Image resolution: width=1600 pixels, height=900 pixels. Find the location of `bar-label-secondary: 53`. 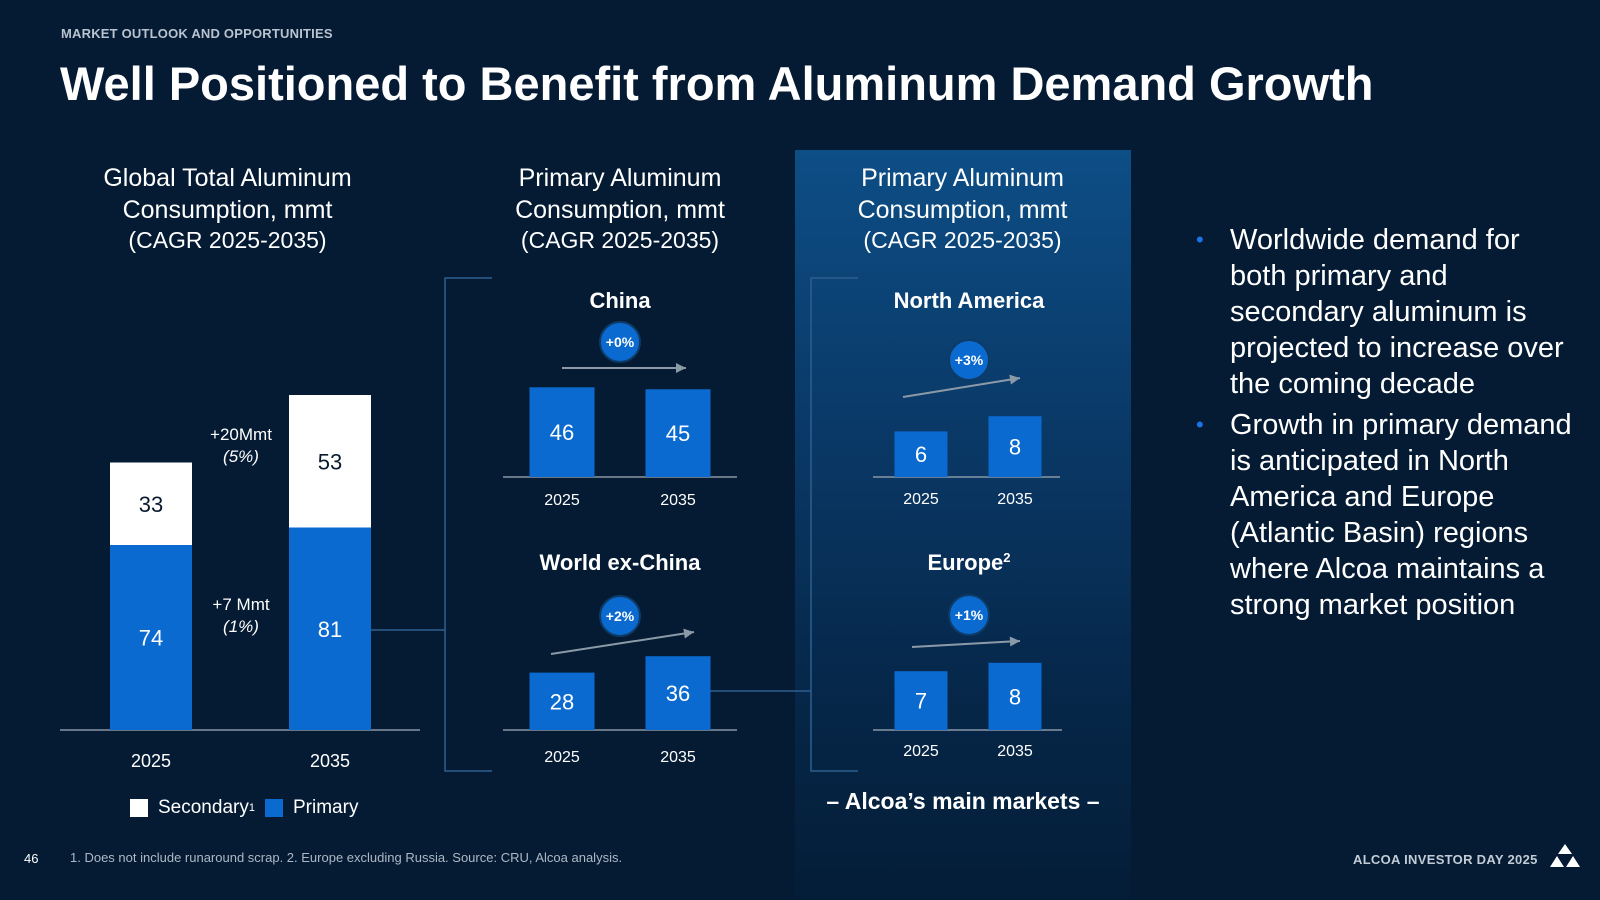

bar-label-secondary: 53 is located at coordinates (330, 461).